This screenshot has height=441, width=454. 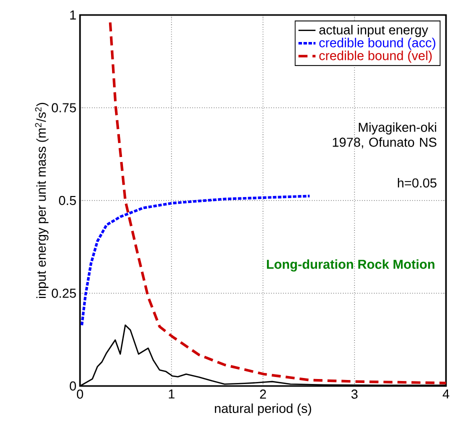 I want to click on y-tick-label: 0.5, so click(x=67, y=201).